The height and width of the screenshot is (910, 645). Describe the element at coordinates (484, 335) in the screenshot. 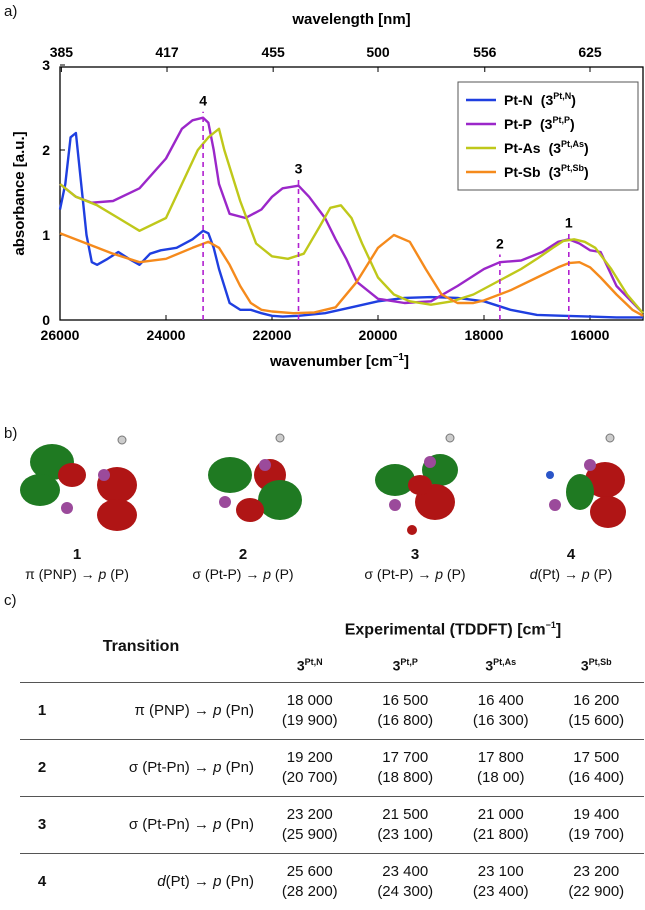

I see `x-tick-label: 18000` at that location.